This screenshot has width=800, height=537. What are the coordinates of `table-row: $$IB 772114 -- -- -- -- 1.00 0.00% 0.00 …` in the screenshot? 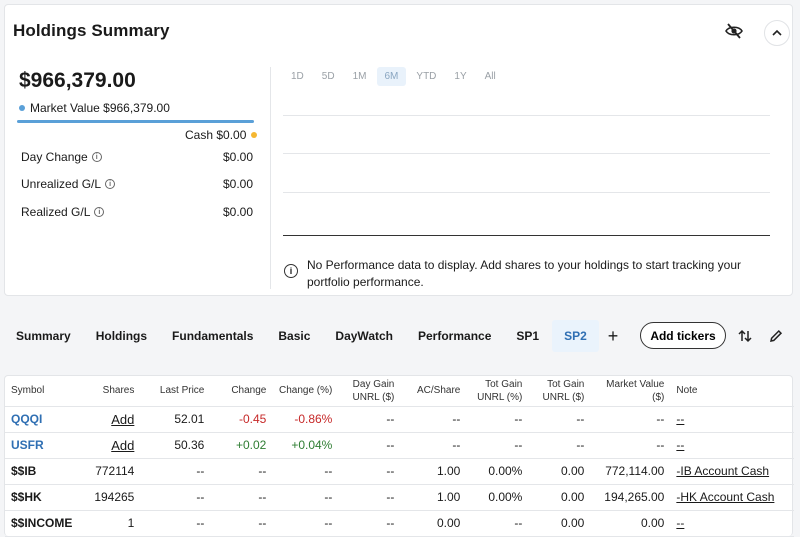 It's located at (399, 471).